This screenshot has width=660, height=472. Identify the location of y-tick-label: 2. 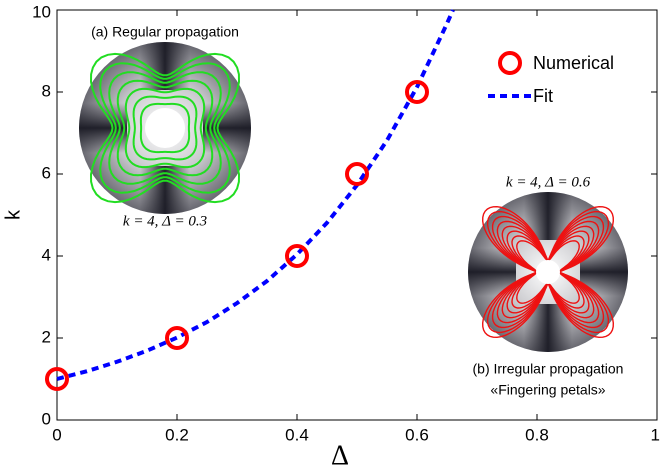
(46, 336).